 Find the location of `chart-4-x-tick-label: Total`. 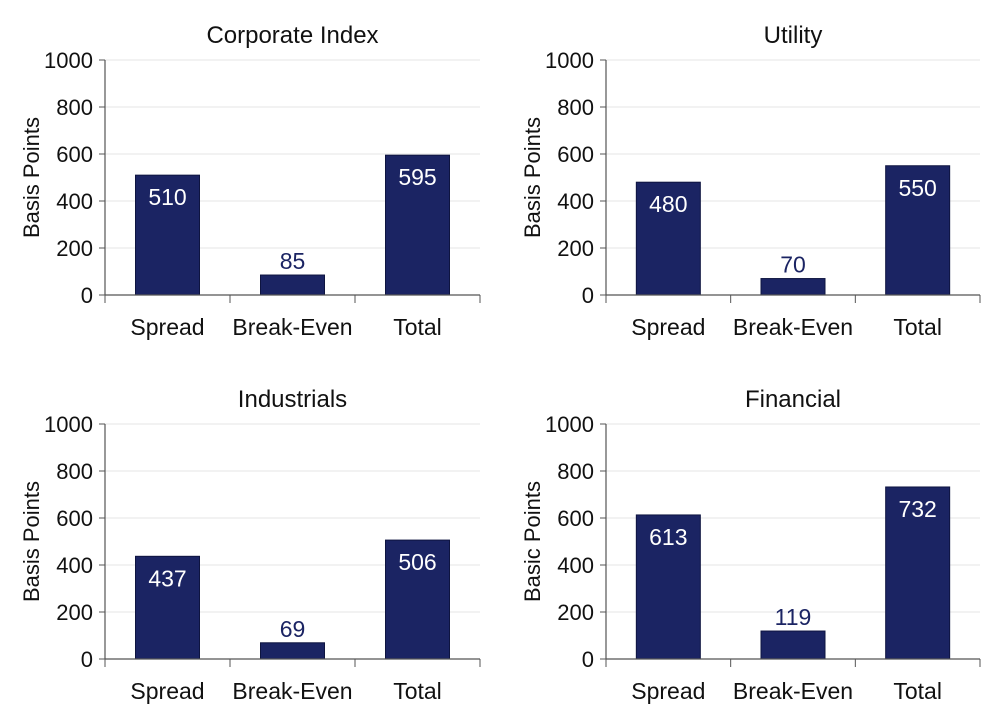

chart-4-x-tick-label: Total is located at coordinates (917, 691).